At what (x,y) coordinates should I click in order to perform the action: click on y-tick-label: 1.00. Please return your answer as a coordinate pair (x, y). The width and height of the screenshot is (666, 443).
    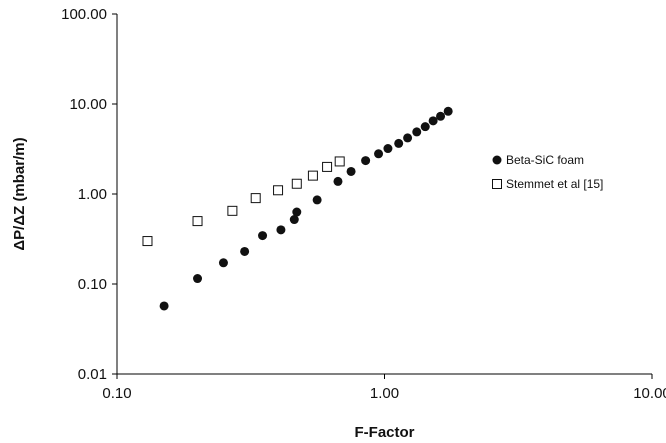
    Looking at the image, I should click on (92, 194).